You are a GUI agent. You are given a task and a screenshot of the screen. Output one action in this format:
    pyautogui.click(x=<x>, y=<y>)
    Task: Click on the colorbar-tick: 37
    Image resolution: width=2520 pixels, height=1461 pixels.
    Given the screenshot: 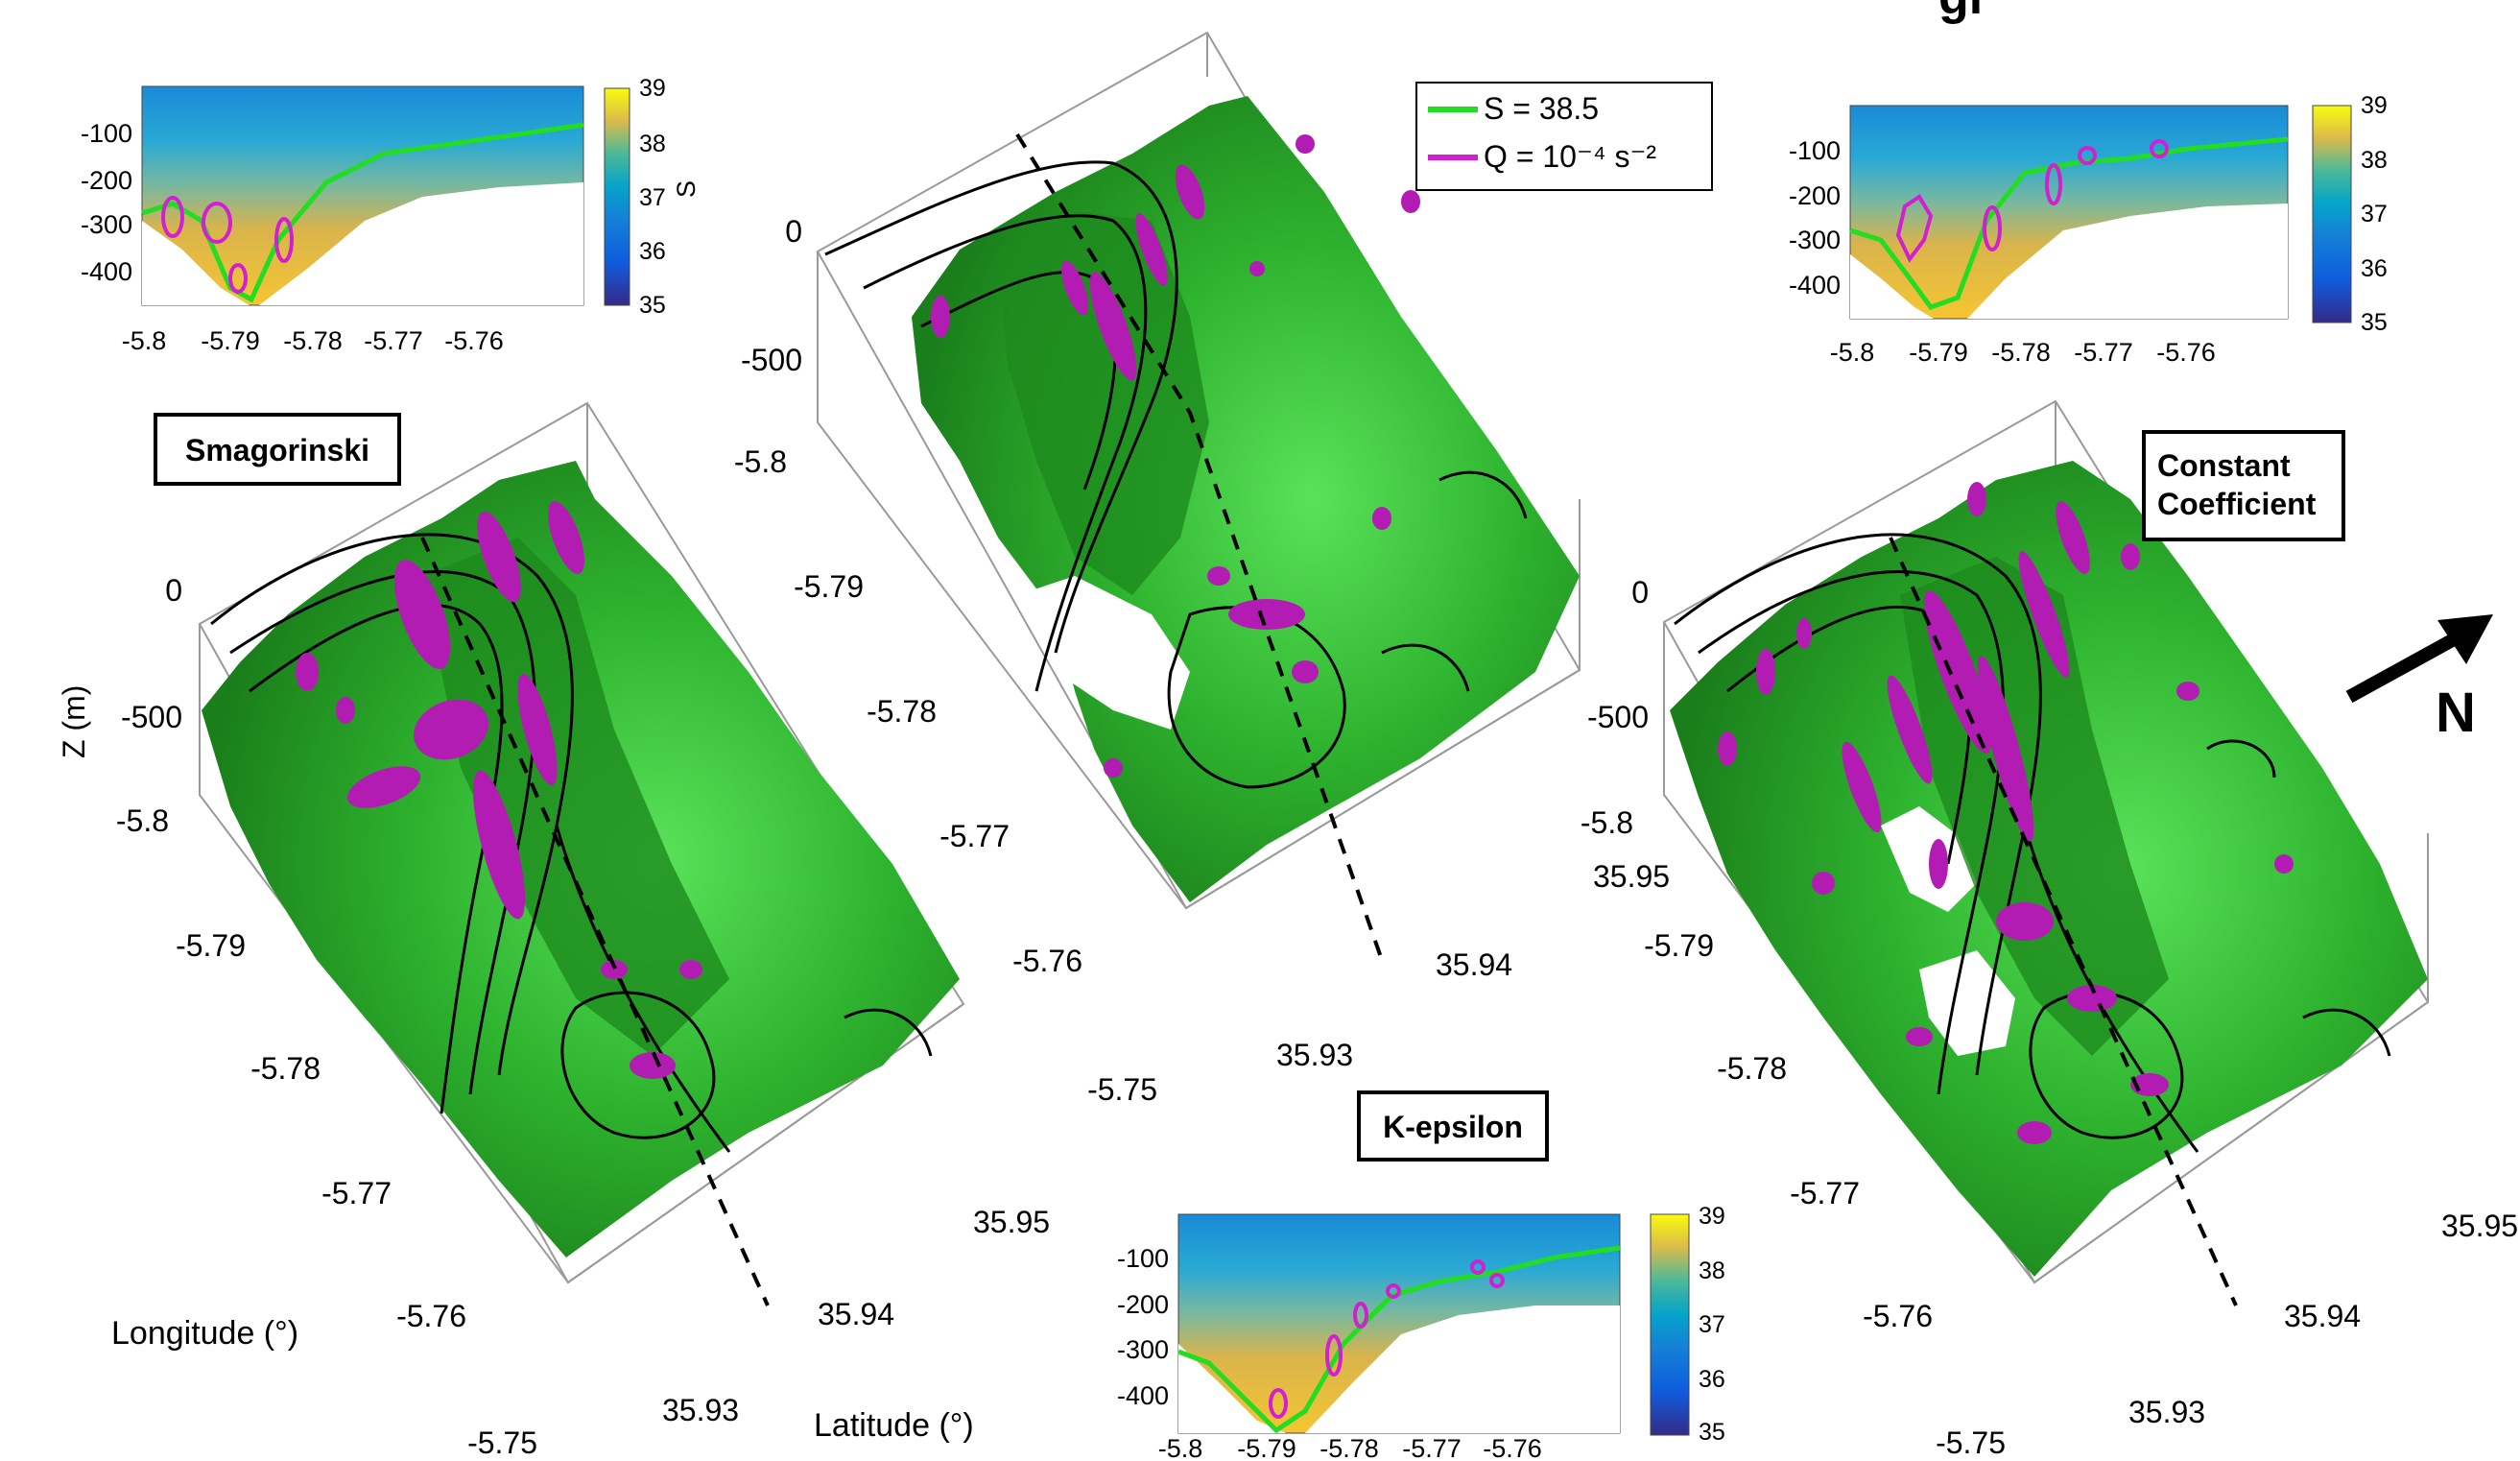 What is the action you would take?
    pyautogui.click(x=1712, y=1324)
    